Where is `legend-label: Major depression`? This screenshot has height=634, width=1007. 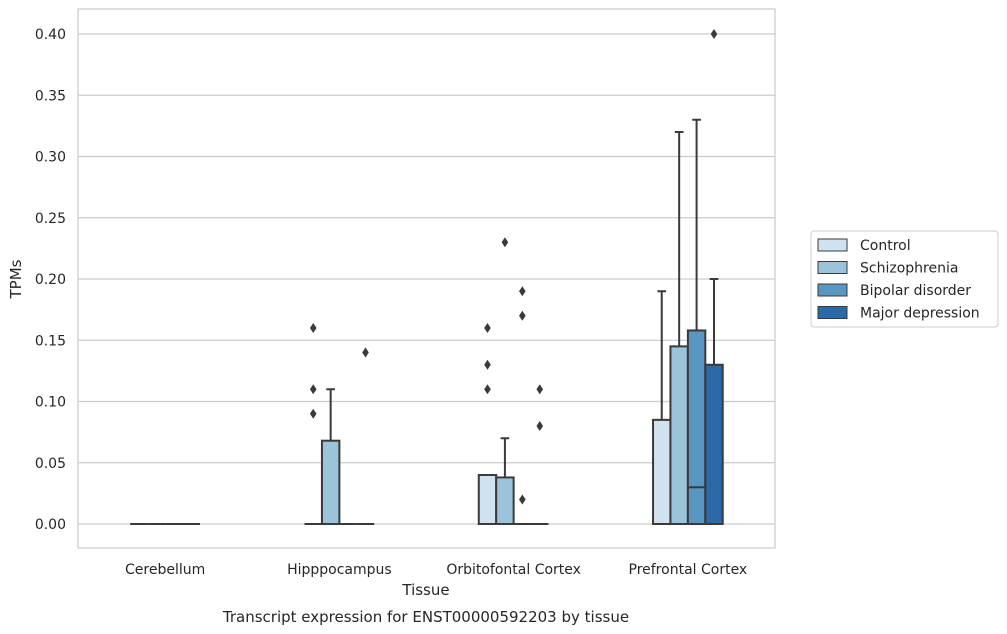
legend-label: Major depression is located at coordinates (920, 314).